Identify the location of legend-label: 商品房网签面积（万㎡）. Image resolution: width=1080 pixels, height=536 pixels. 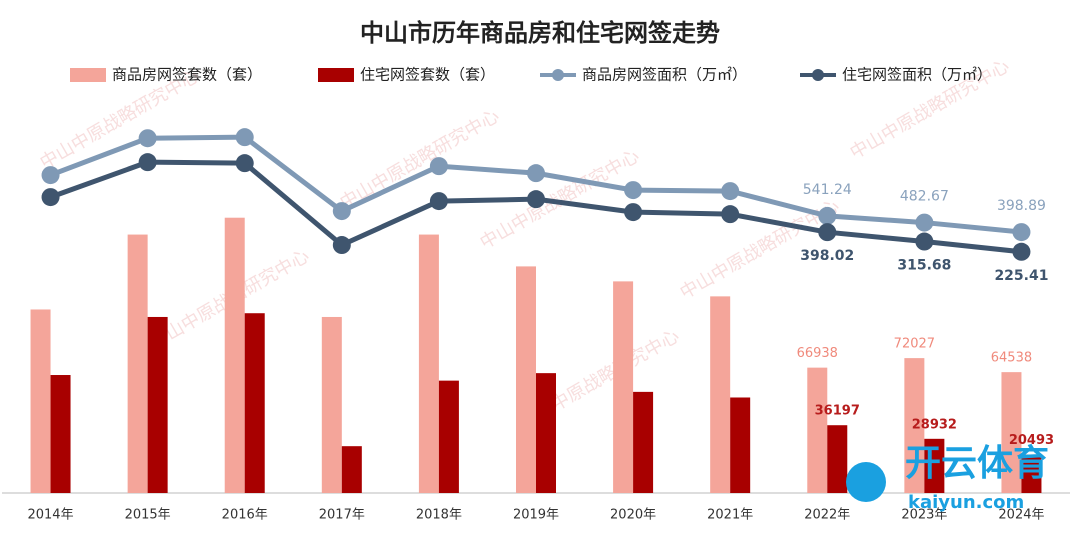
(664, 75).